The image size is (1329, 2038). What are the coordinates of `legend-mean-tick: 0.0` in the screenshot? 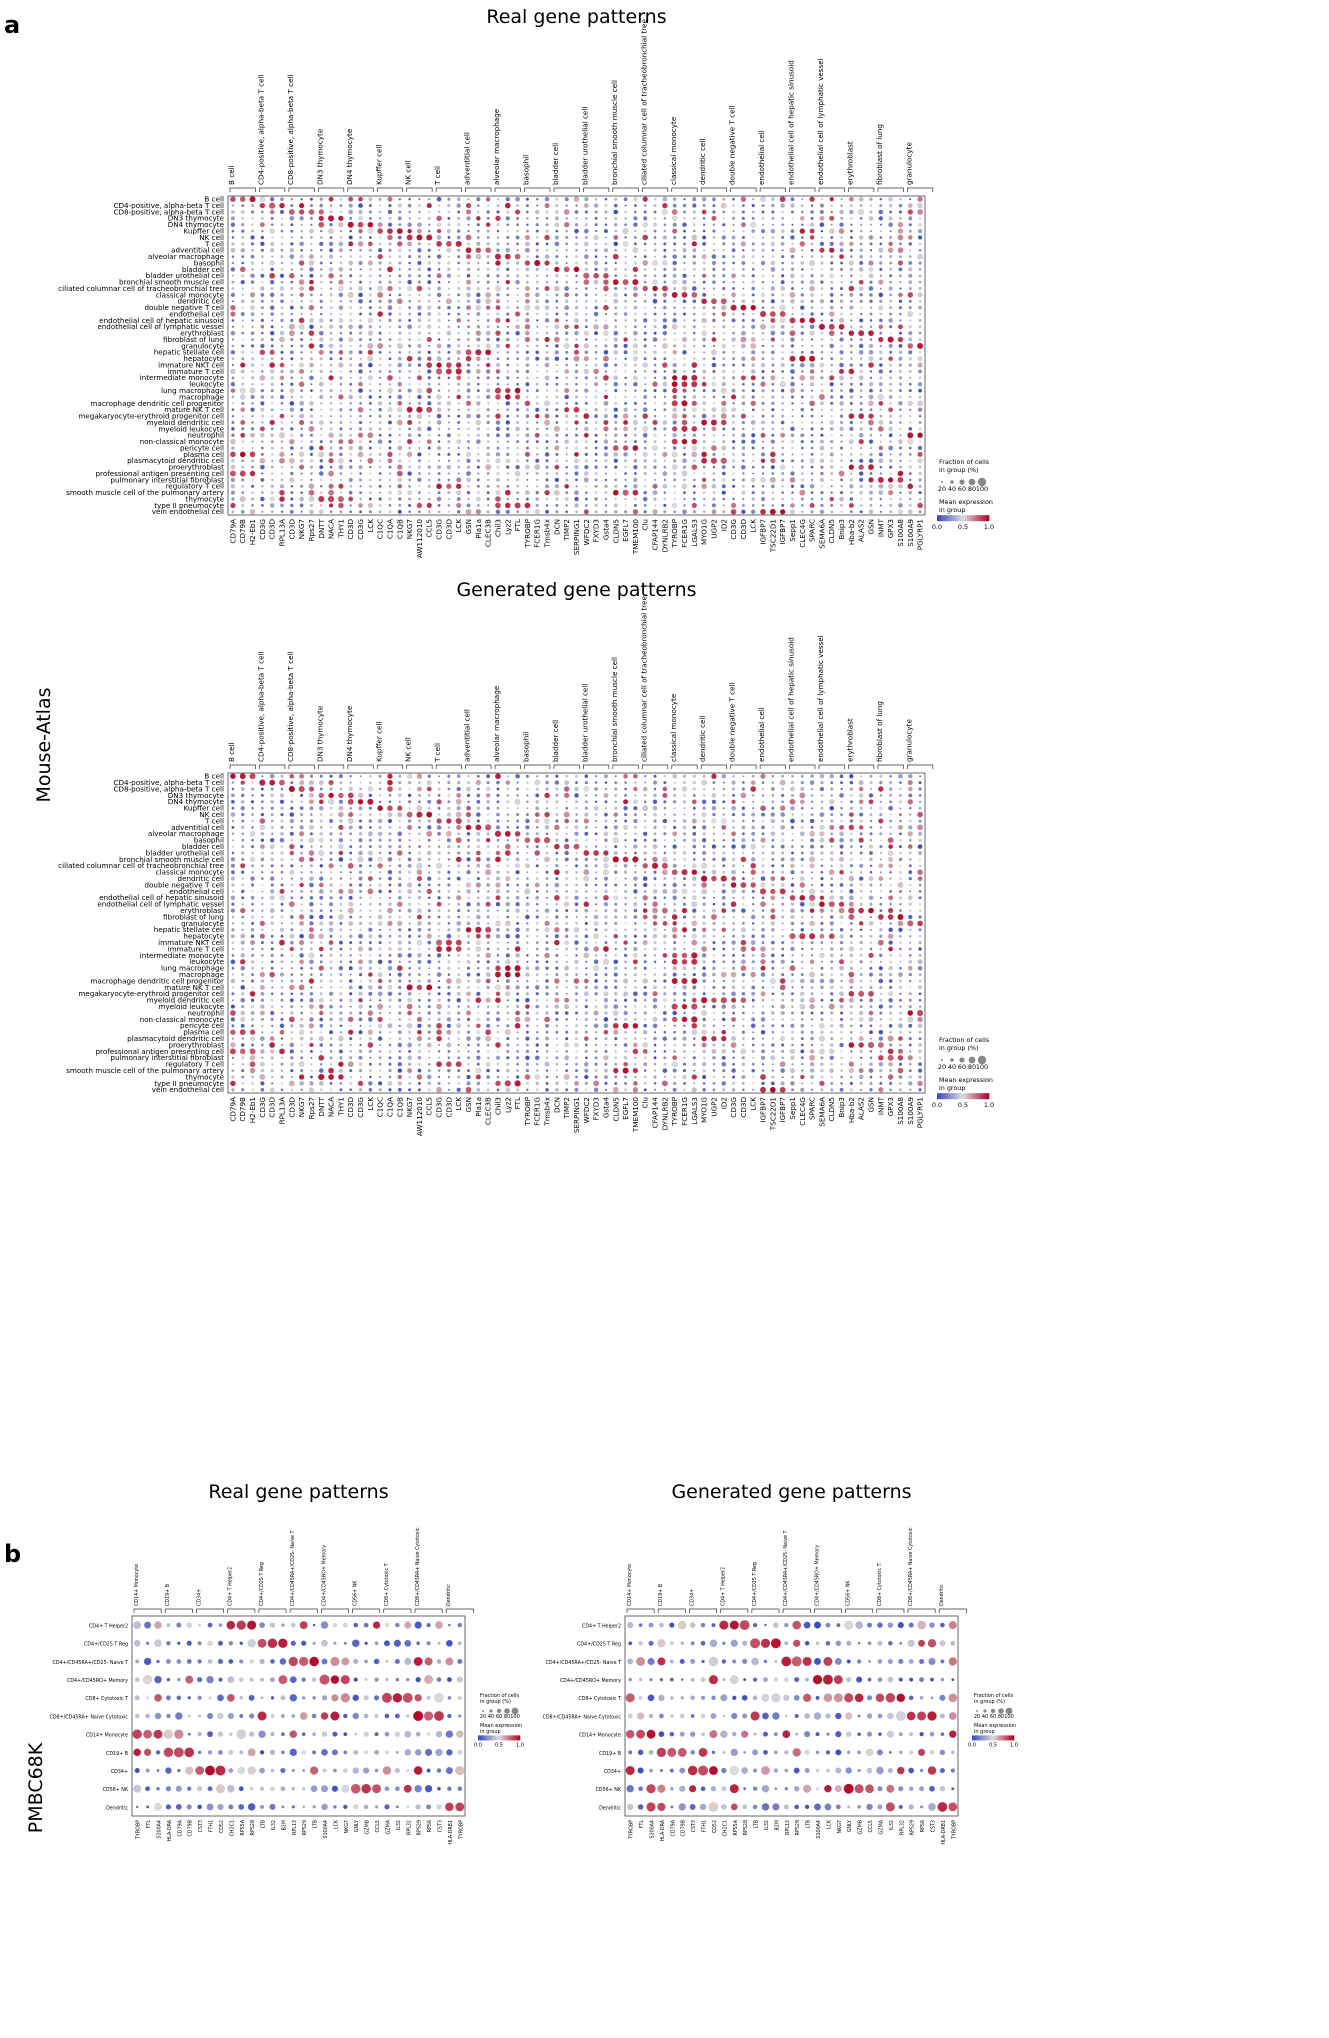 It's located at (937, 527).